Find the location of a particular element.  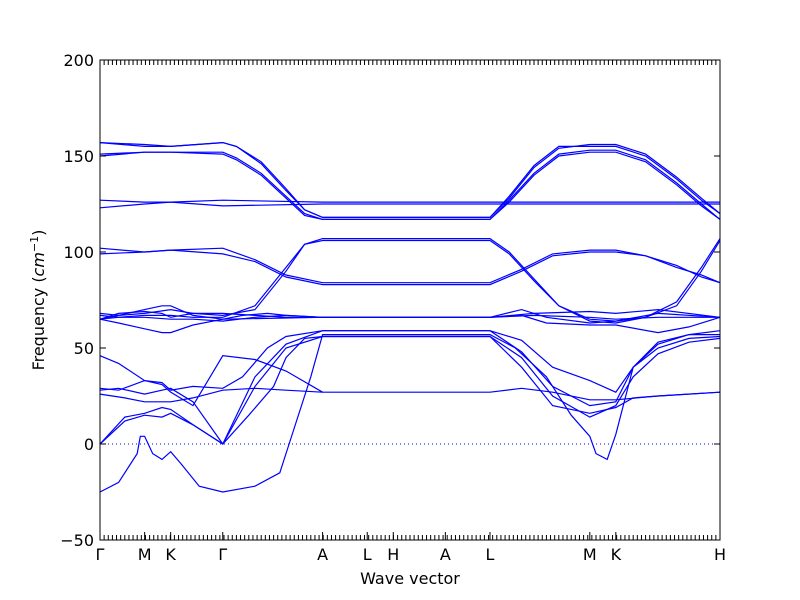

y-tick-label: 0 is located at coordinates (89, 444).